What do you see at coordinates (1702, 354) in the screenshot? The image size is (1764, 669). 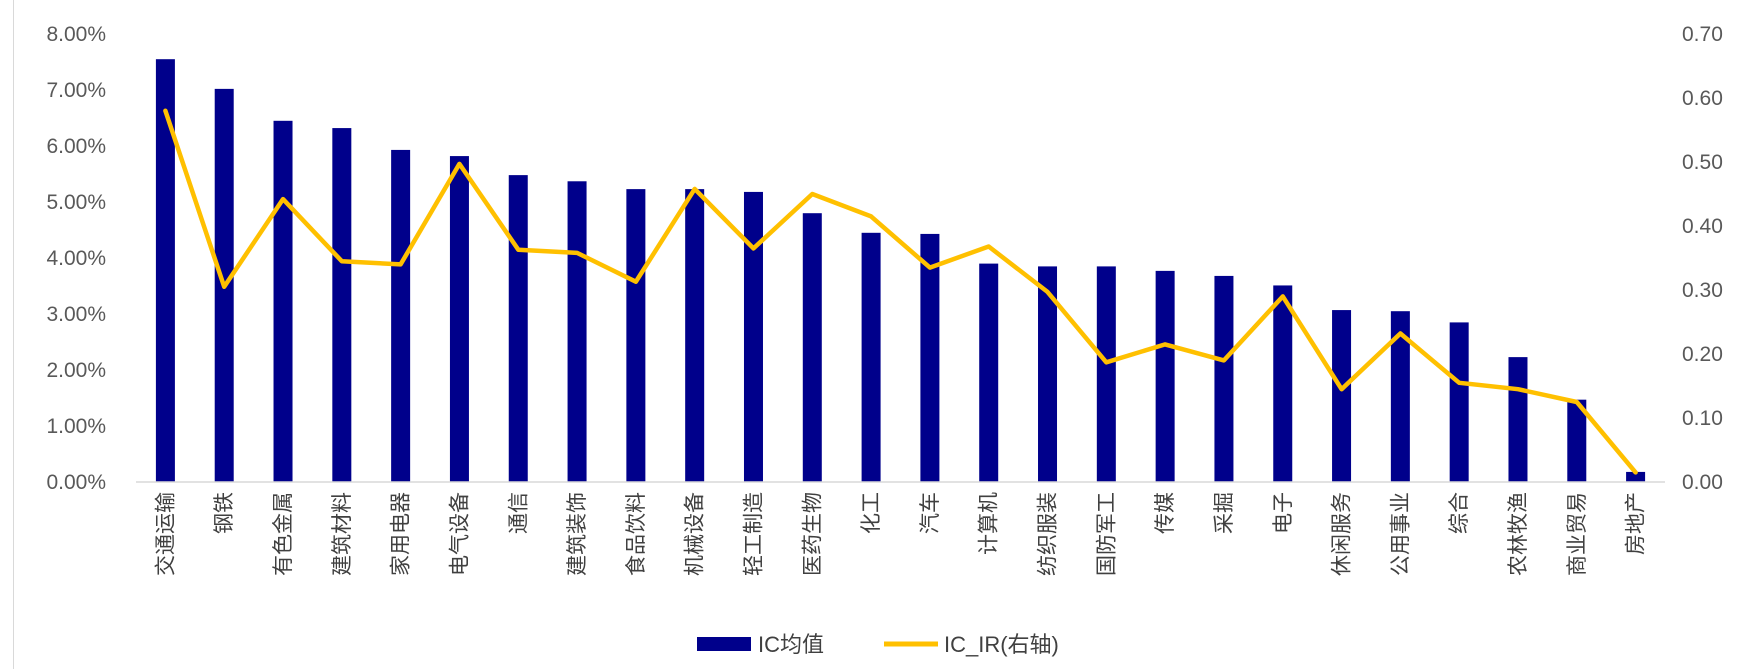 I see `right-tick-label: 0.20` at bounding box center [1702, 354].